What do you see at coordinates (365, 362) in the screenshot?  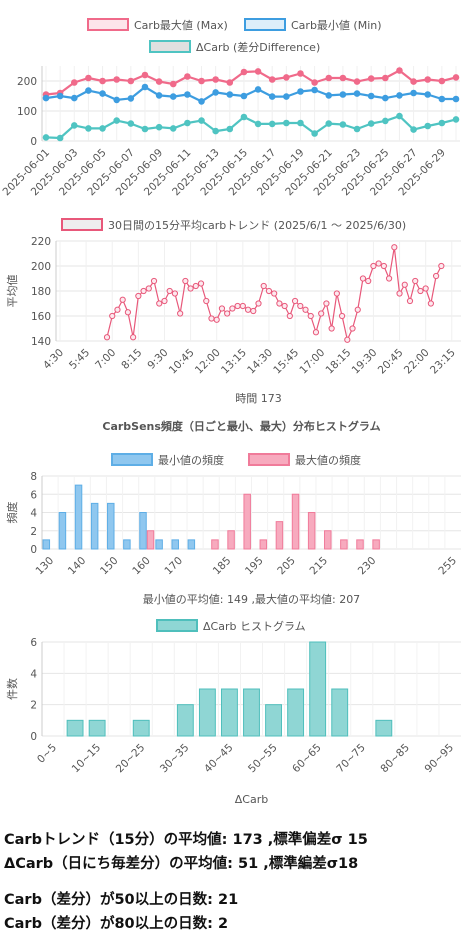 I see `chart2-x-tick-label: 19:30` at bounding box center [365, 362].